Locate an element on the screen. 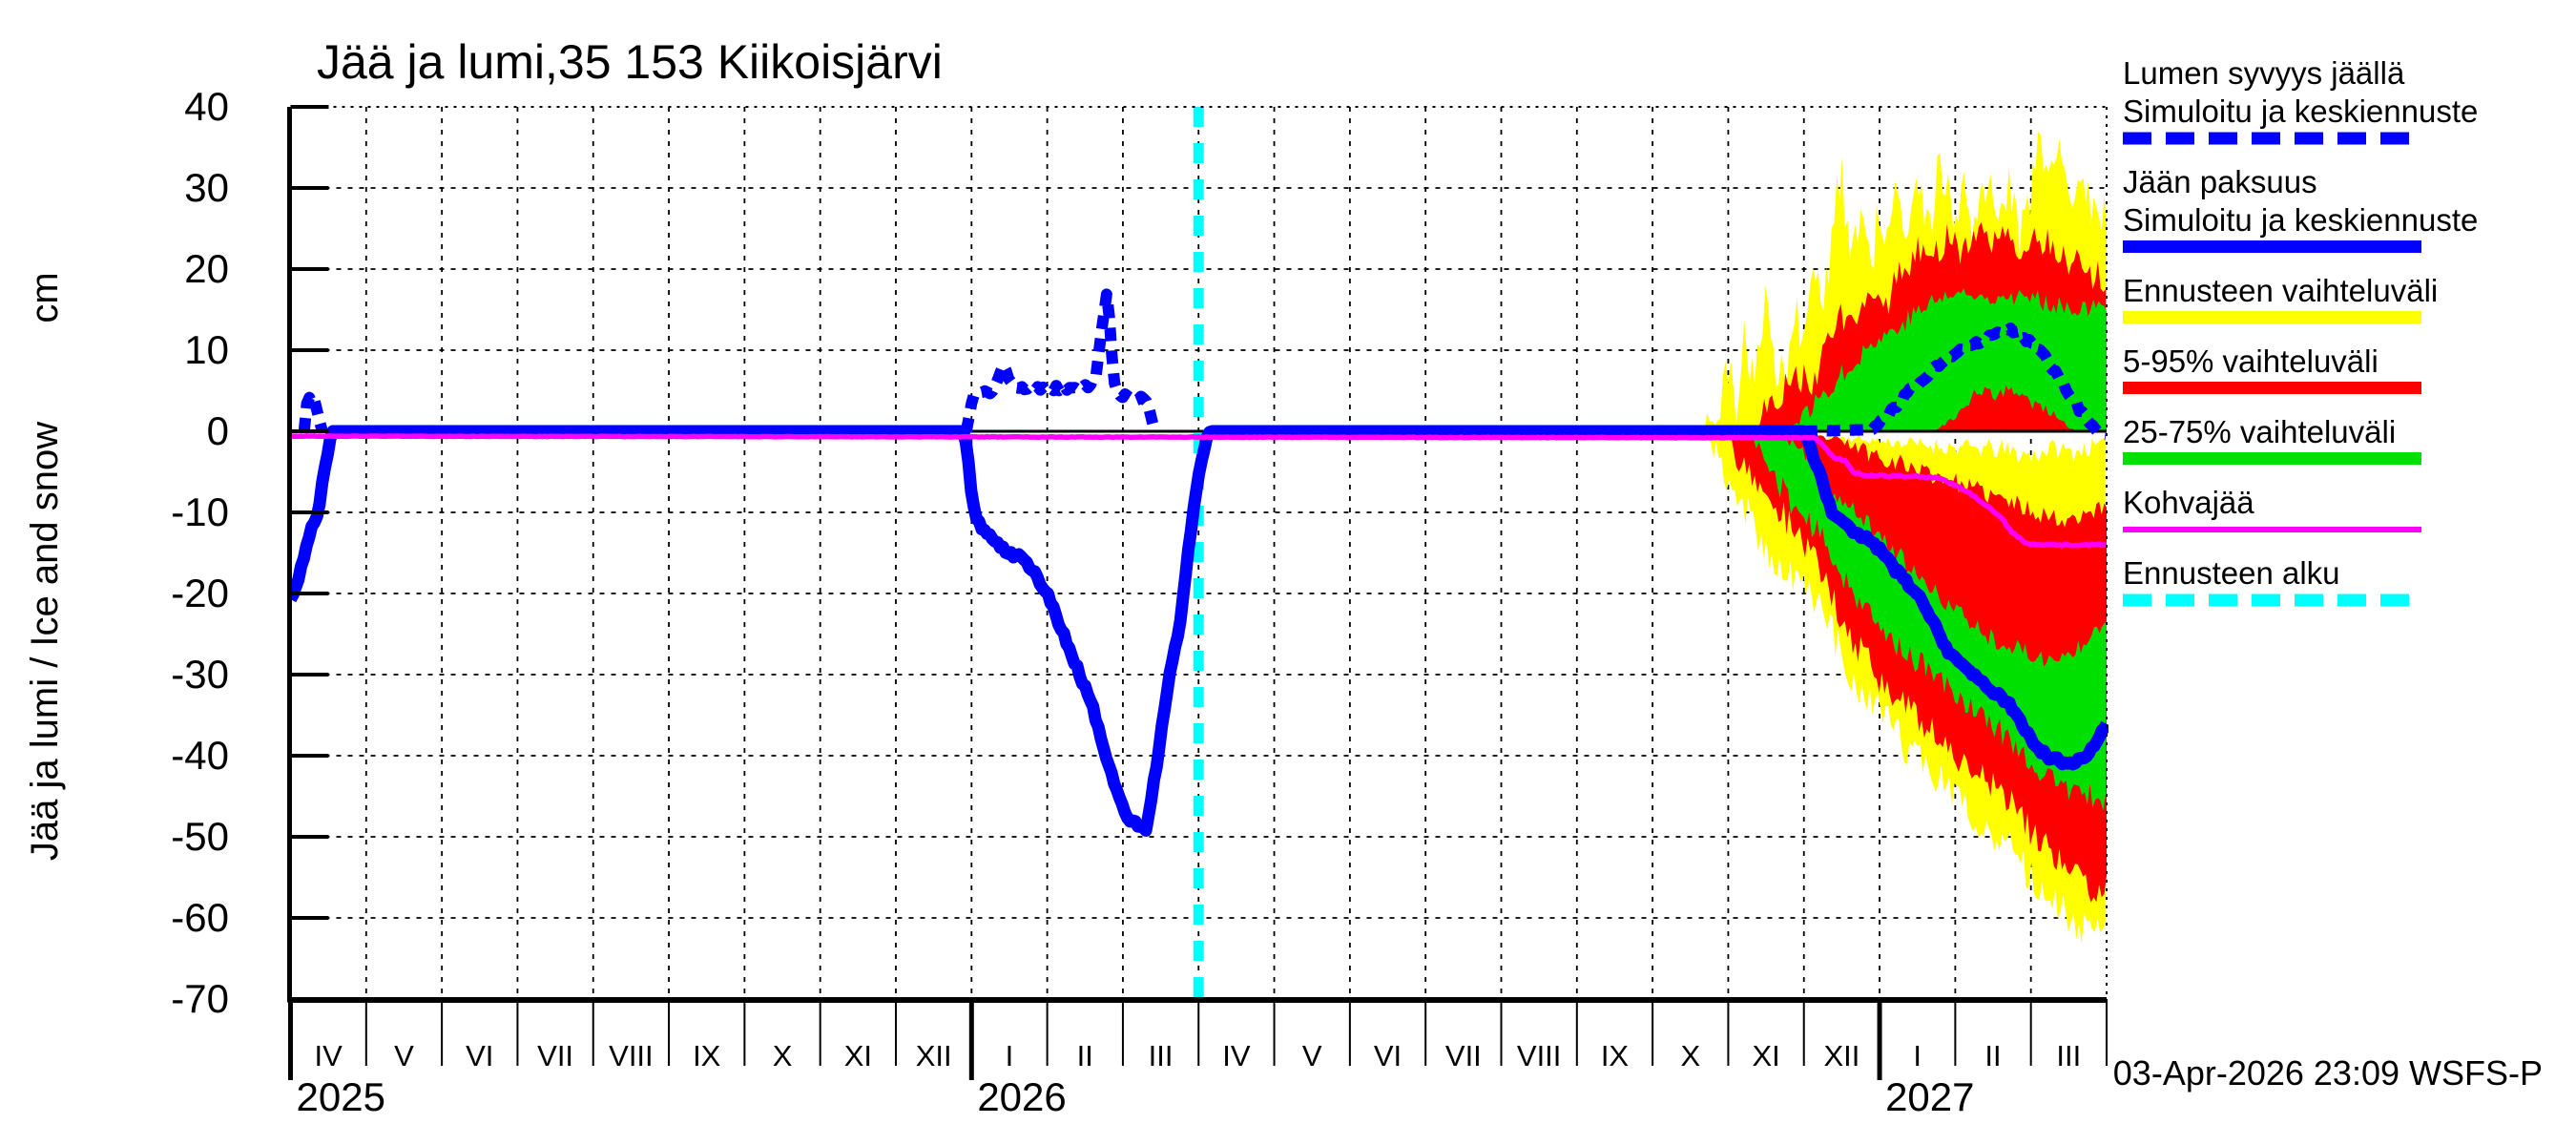  snow-25-75-band is located at coordinates (1947, 360).